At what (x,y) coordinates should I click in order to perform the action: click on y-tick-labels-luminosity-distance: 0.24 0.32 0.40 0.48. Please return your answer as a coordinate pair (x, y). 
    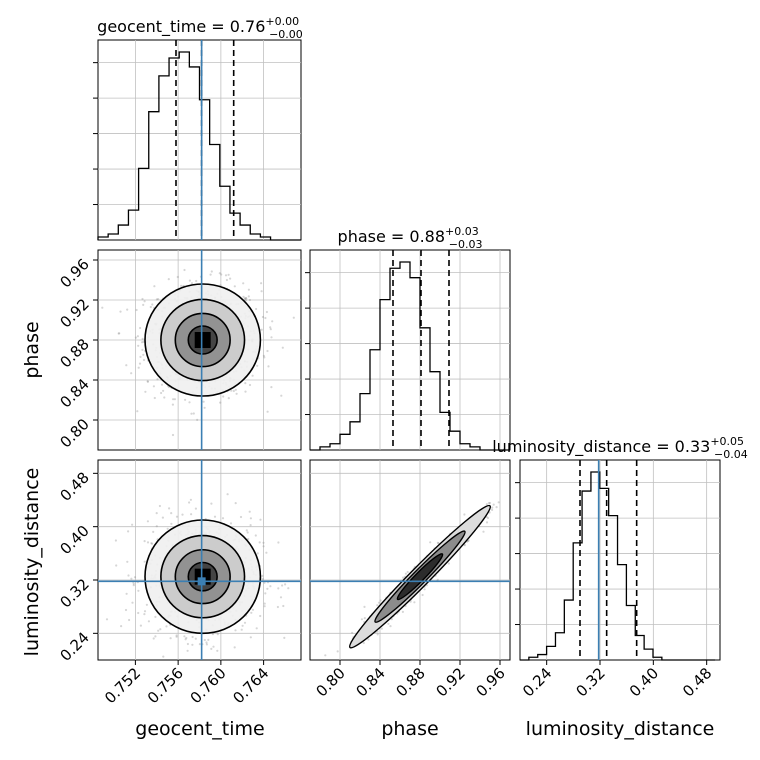
    Looking at the image, I should click on (77, 566).